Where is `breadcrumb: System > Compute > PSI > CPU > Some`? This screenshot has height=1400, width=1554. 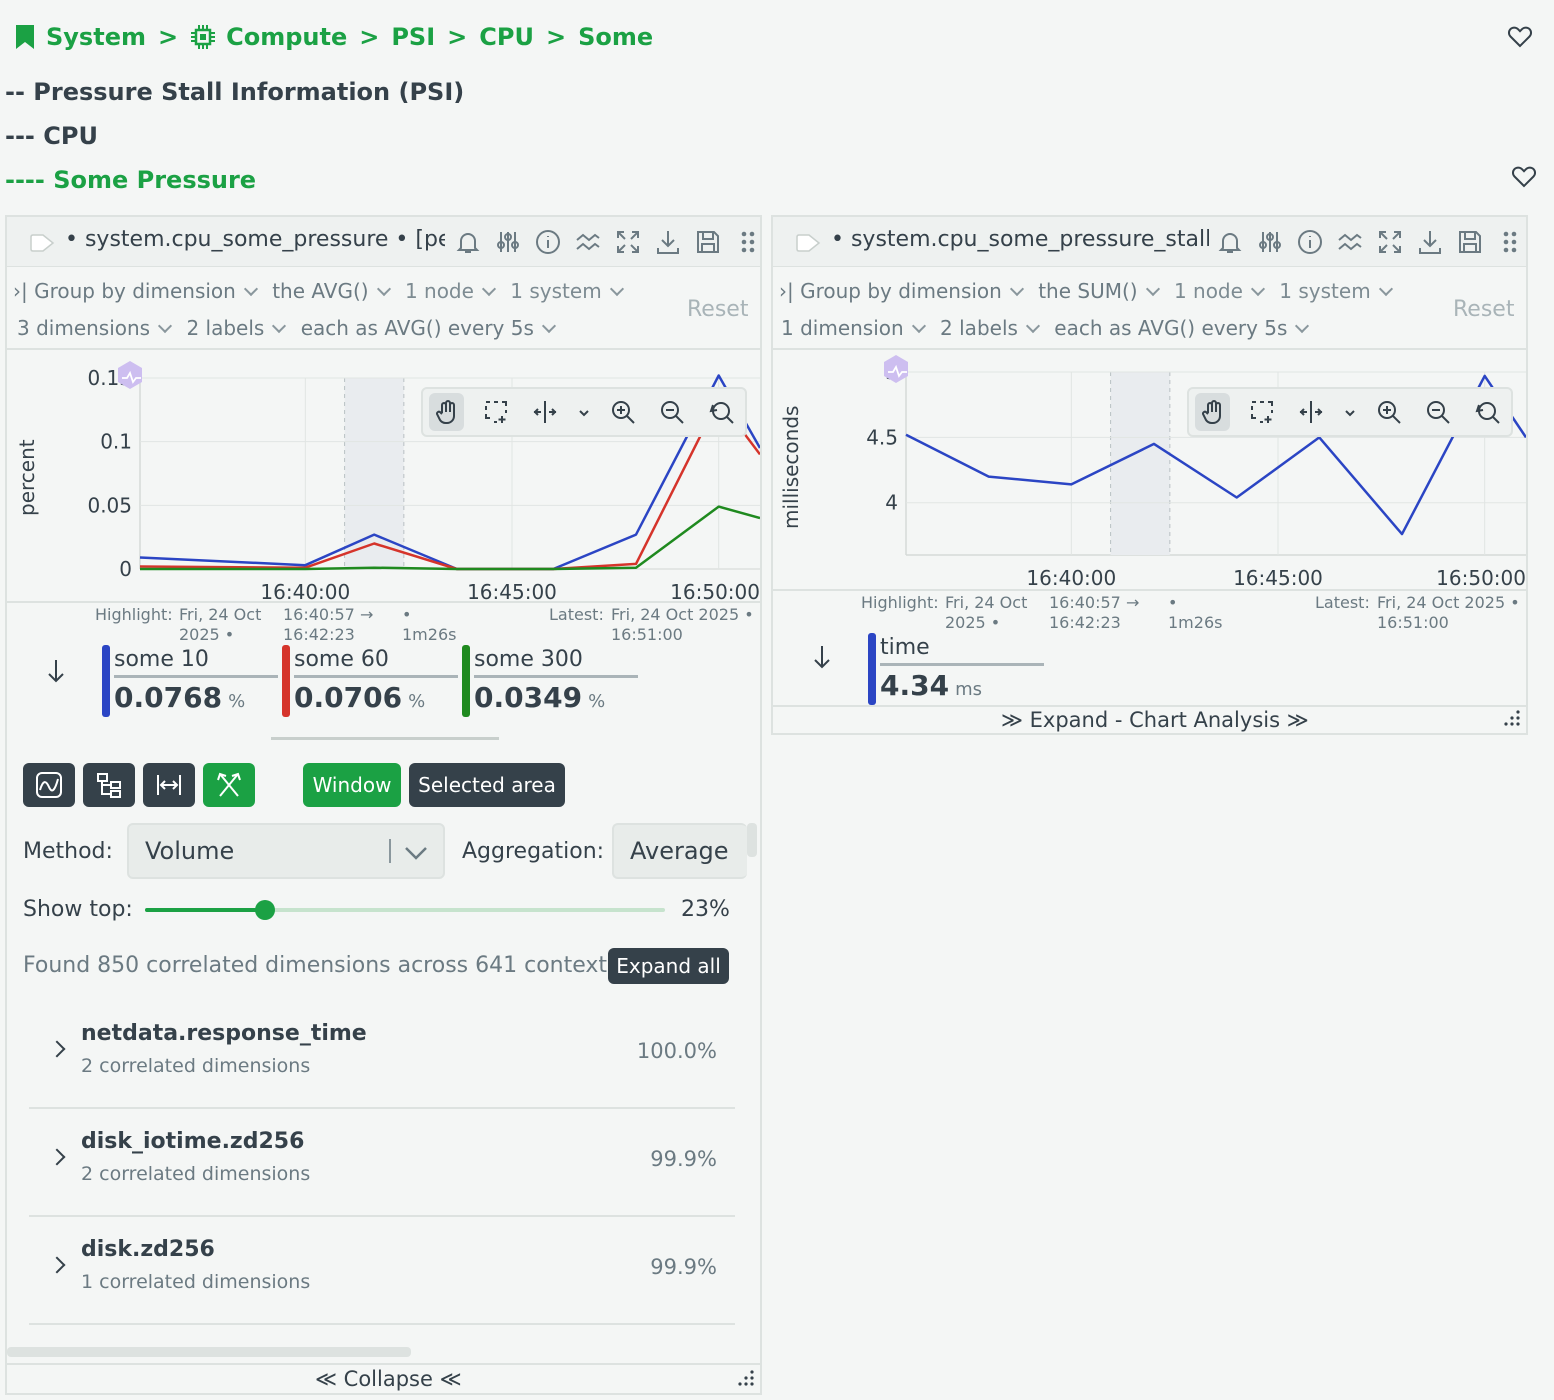 breadcrumb: System > Compute > PSI > CPU > Some is located at coordinates (333, 37).